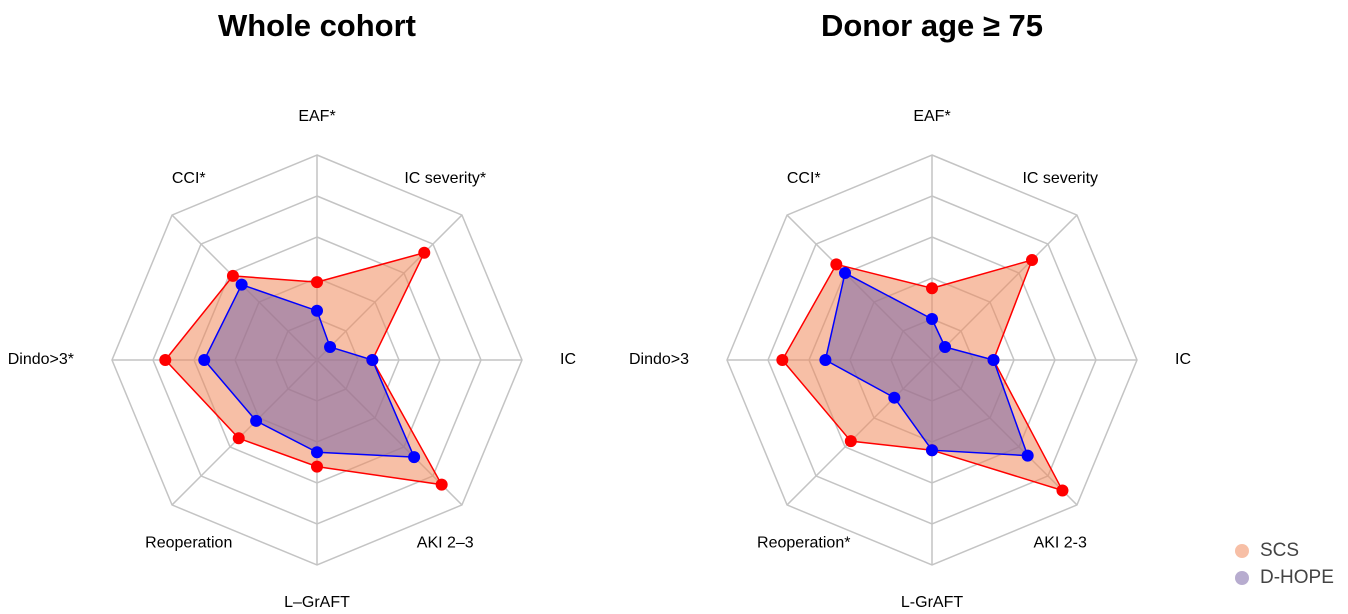 The height and width of the screenshot is (614, 1348). Describe the element at coordinates (41, 359) in the screenshot. I see `axis-label: Dindo>3*` at that location.